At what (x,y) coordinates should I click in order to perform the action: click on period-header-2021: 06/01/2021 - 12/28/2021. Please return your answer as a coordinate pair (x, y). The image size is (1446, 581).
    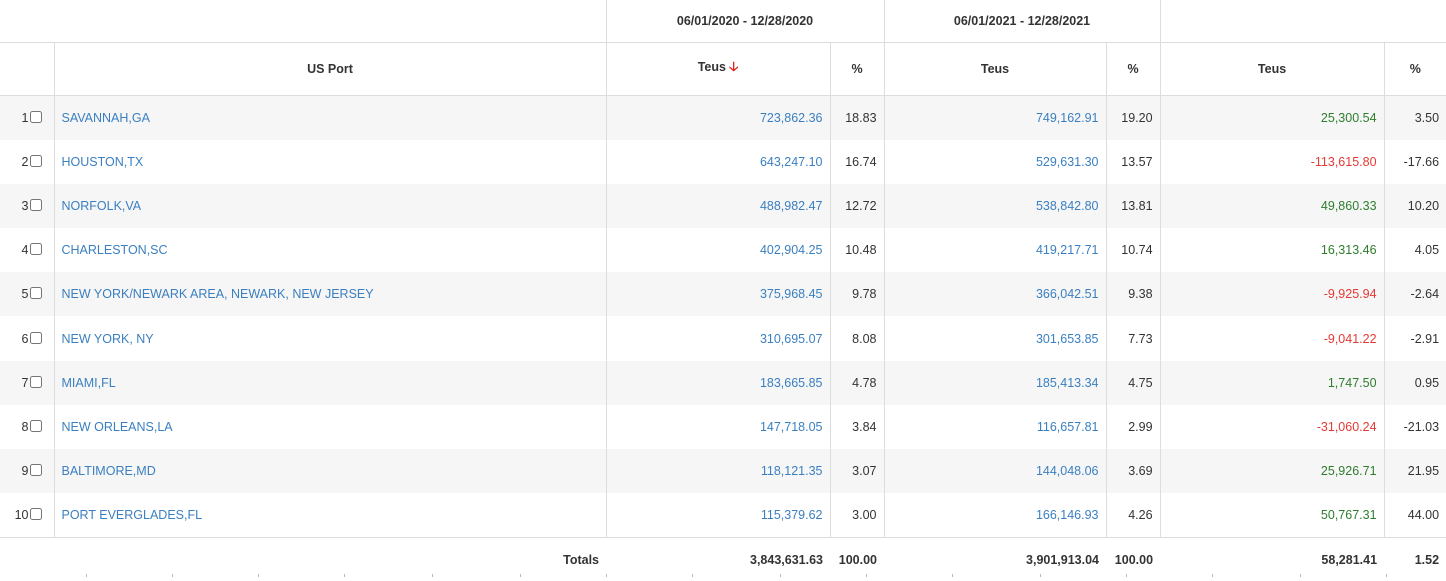
    Looking at the image, I should click on (1022, 21).